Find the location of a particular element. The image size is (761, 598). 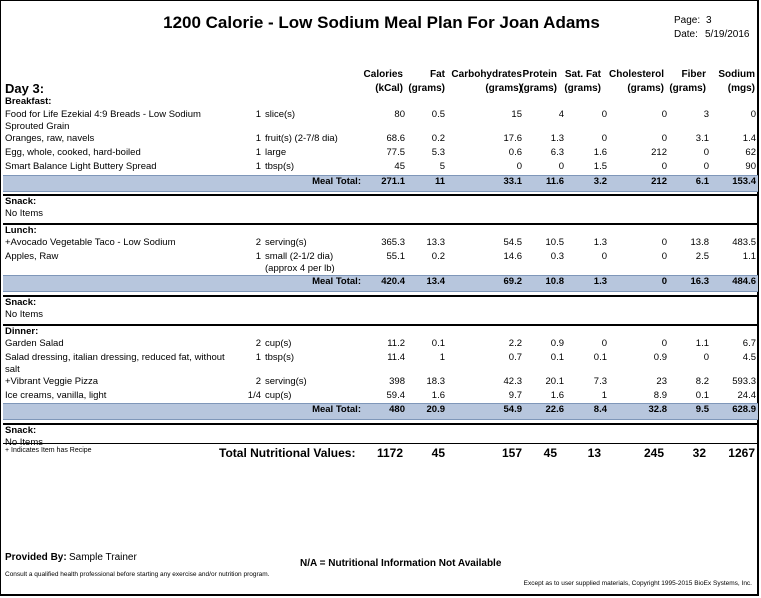

food-unit: slice(s) is located at coordinates (280, 114).